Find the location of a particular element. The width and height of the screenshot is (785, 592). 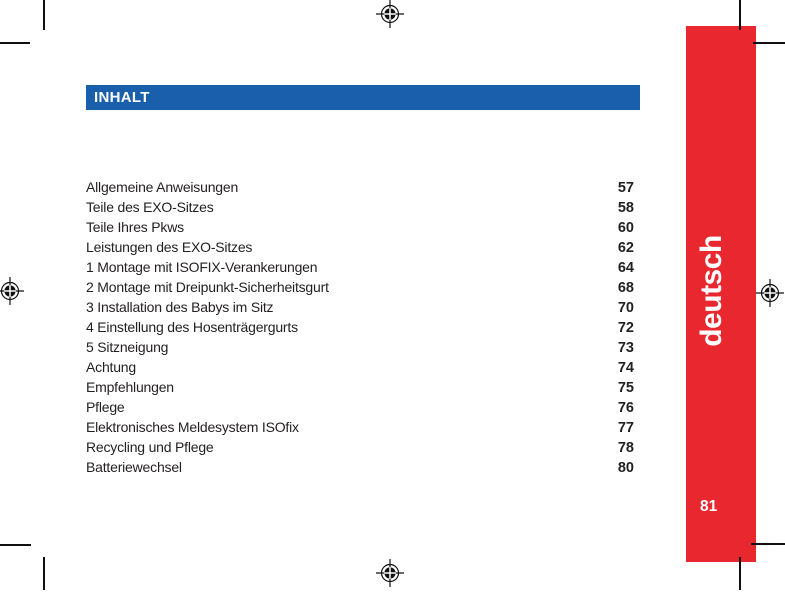

toc-row: Leistungen des EXO-Sitzes 62 is located at coordinates (360, 247).